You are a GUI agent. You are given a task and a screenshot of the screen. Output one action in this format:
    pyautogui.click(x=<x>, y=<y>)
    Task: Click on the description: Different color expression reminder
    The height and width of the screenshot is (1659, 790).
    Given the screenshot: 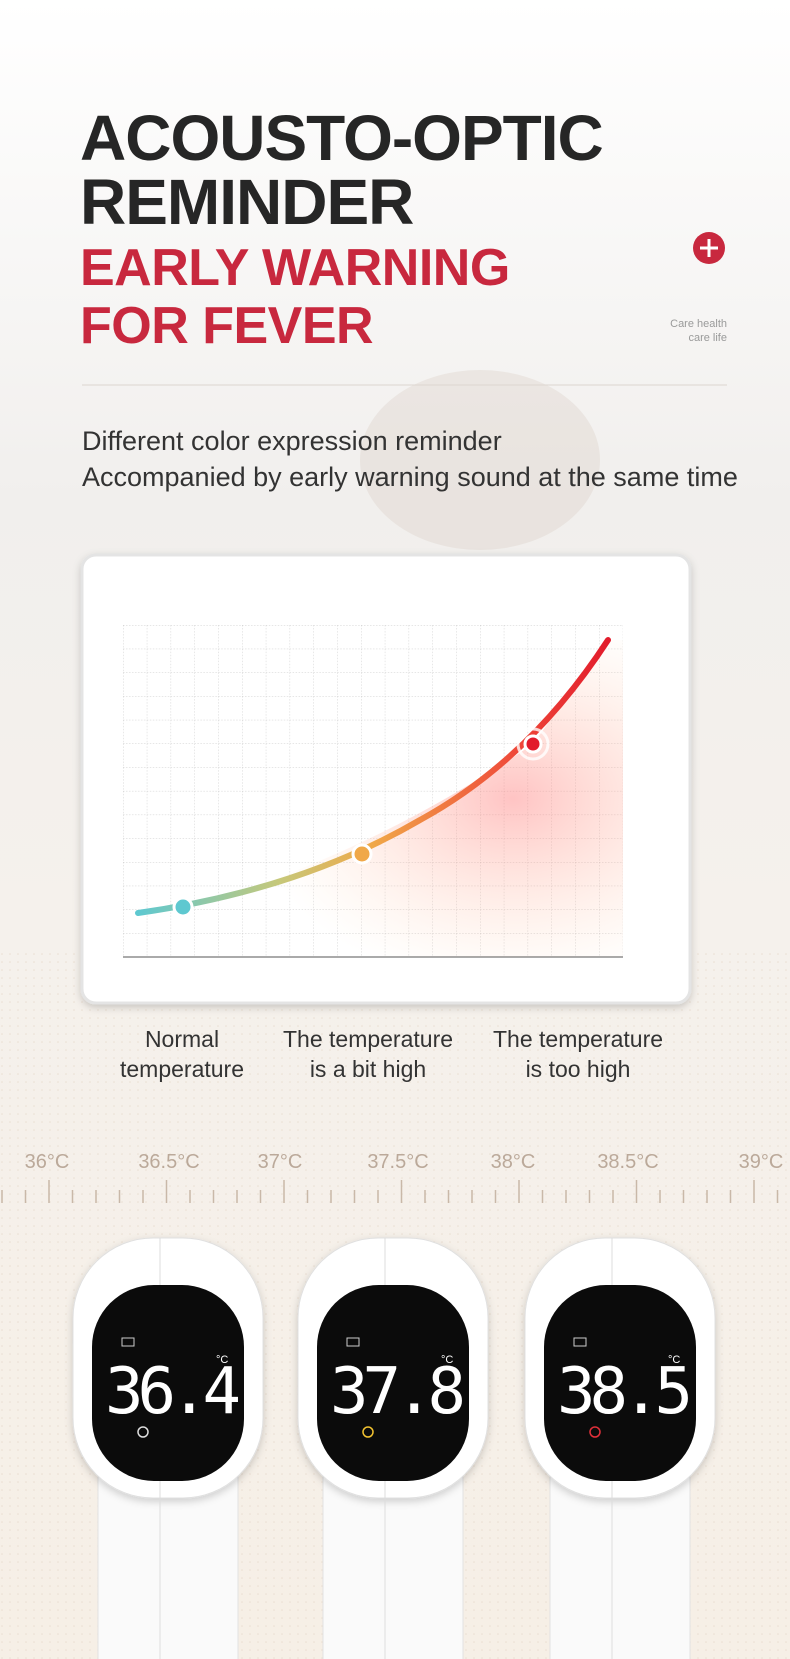 What is the action you would take?
    pyautogui.click(x=292, y=441)
    